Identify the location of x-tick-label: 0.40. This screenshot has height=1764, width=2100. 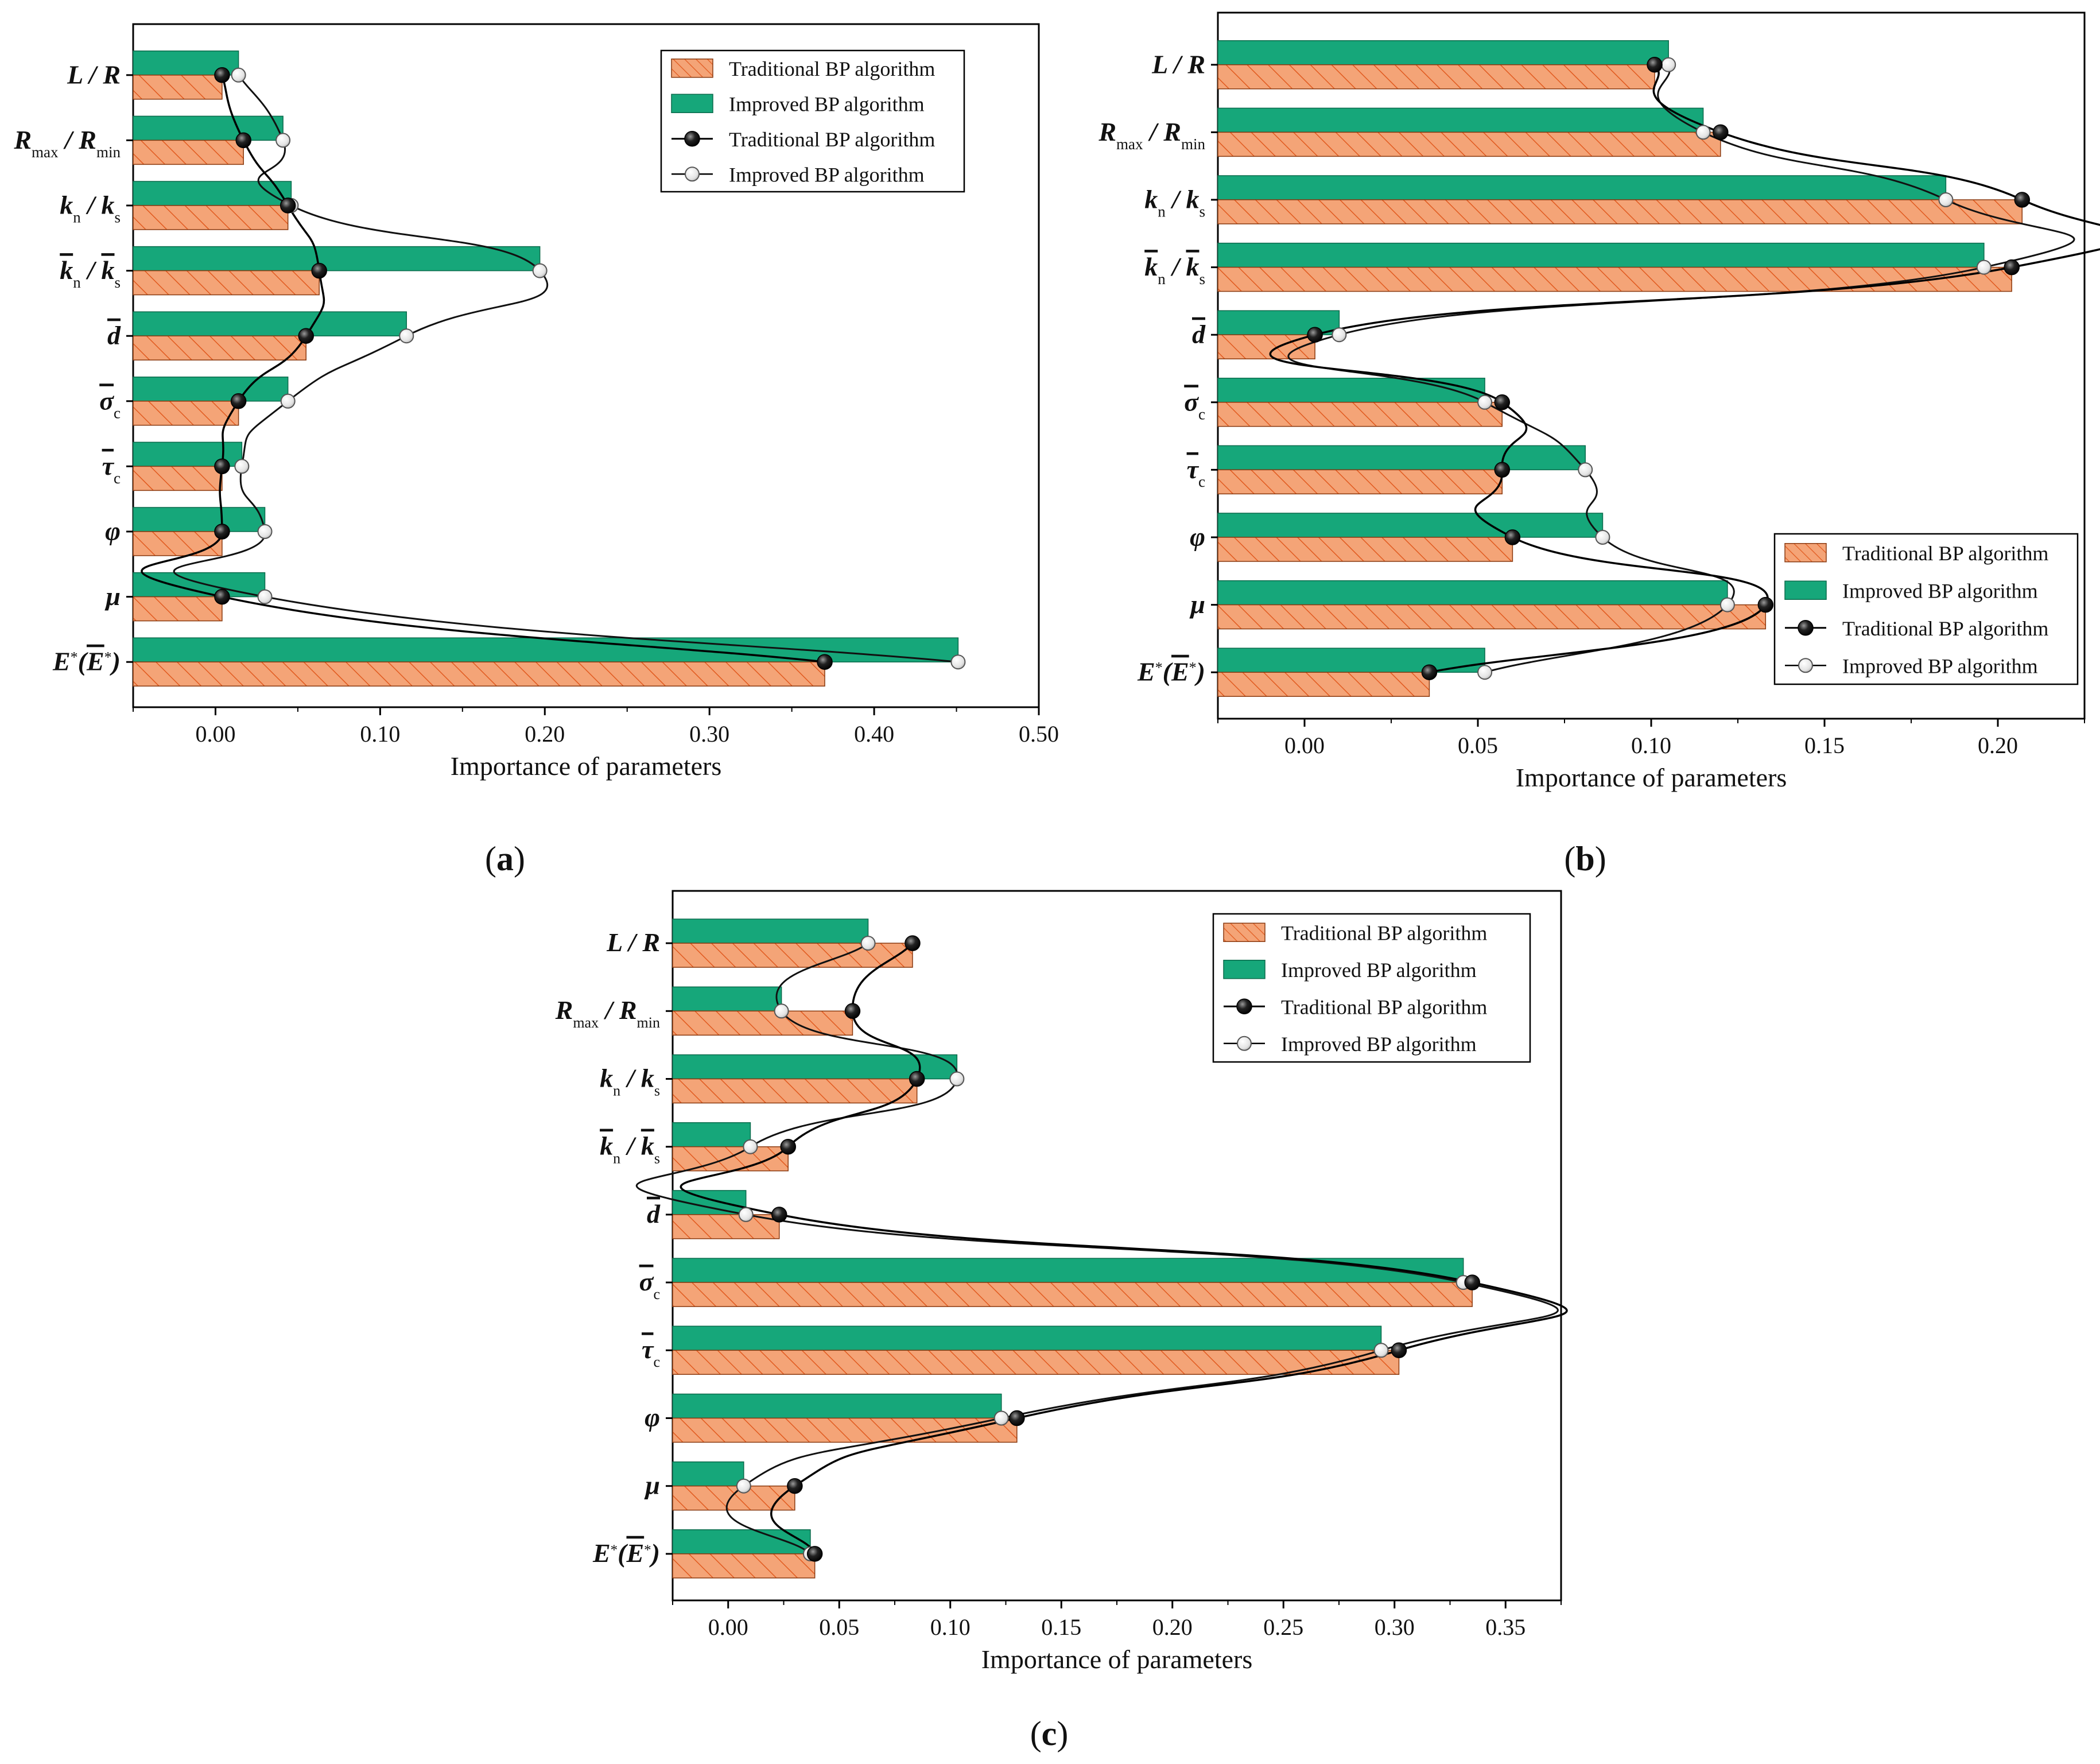
(874, 734).